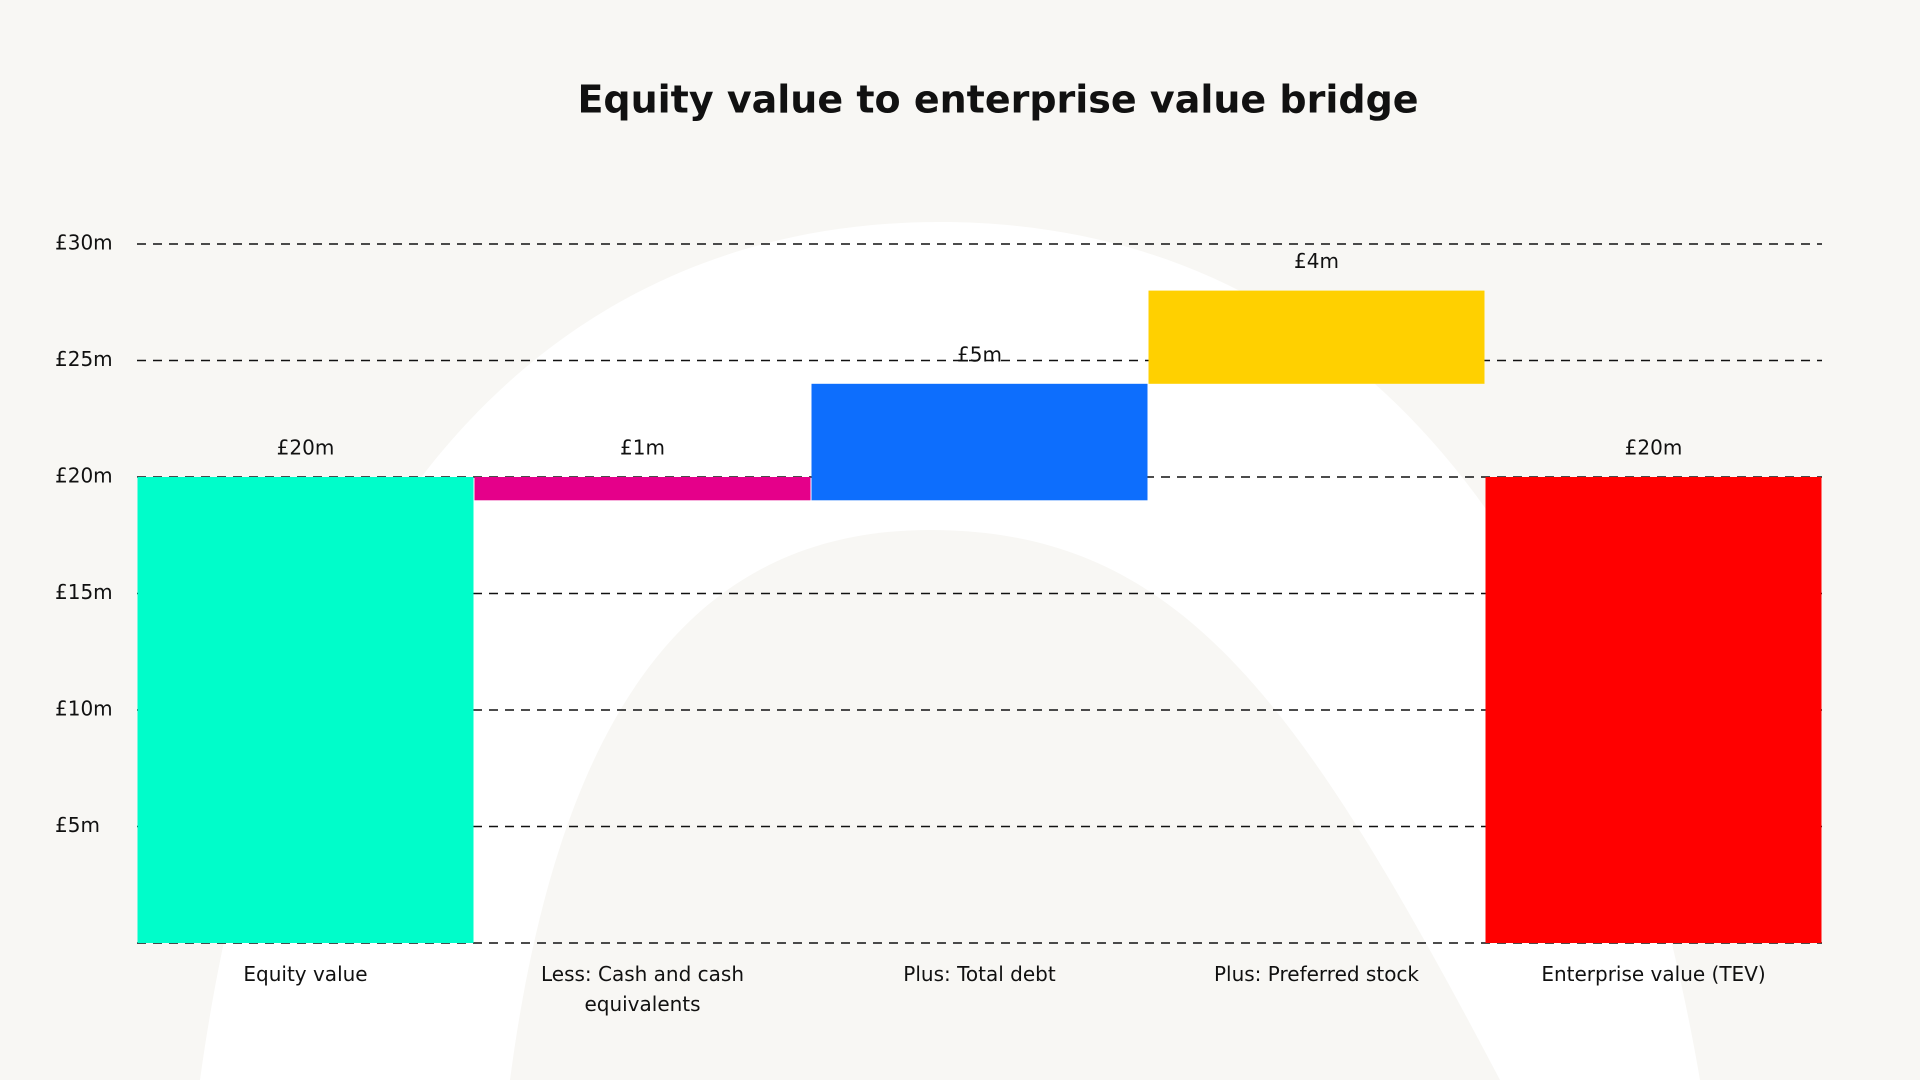  I want to click on y-tick-label: £20m, so click(84, 476).